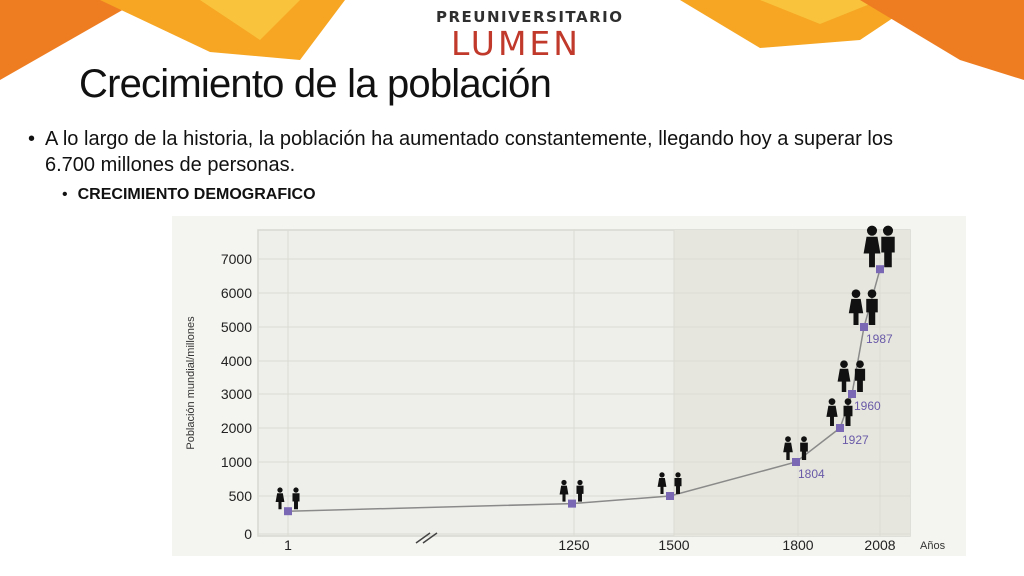 The image size is (1024, 576). I want to click on banner-left-yellow, so click(250, 20).